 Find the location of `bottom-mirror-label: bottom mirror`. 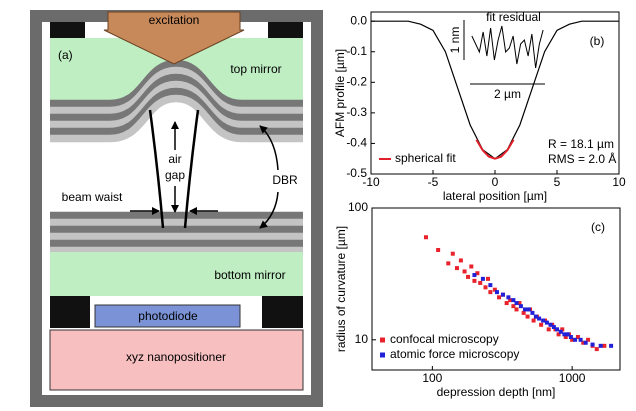

bottom-mirror-label: bottom mirror is located at coordinates (249, 275).